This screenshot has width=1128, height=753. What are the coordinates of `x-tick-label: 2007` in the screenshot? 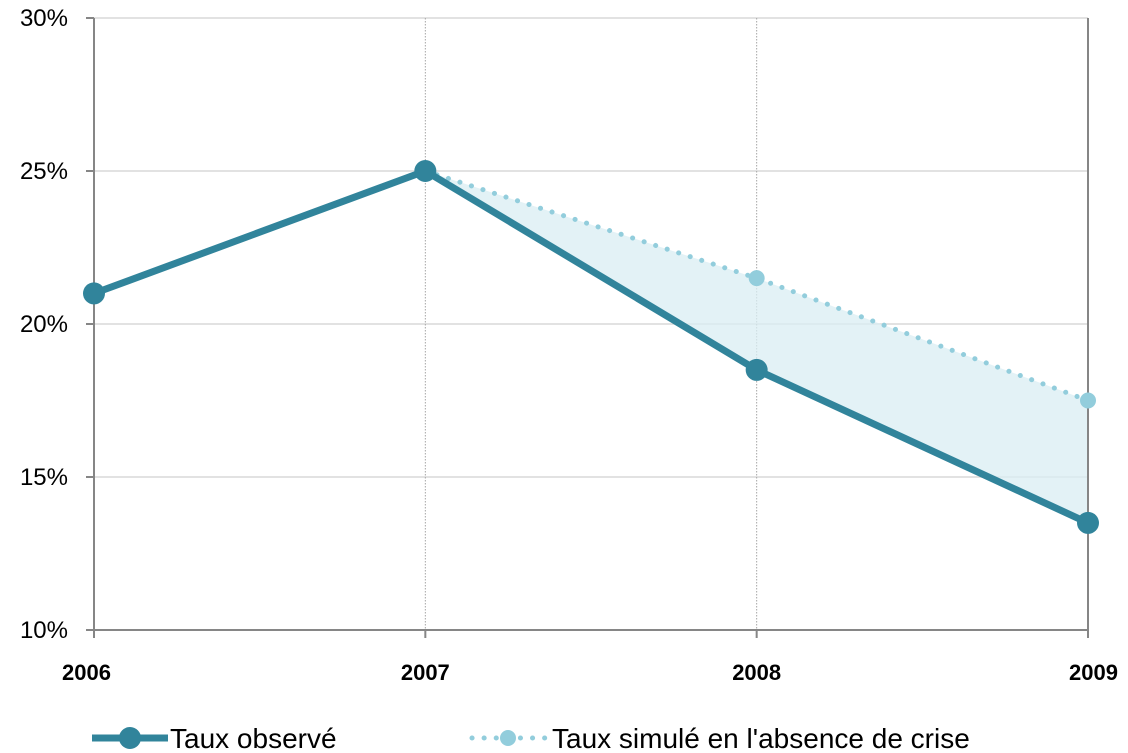 It's located at (425, 672).